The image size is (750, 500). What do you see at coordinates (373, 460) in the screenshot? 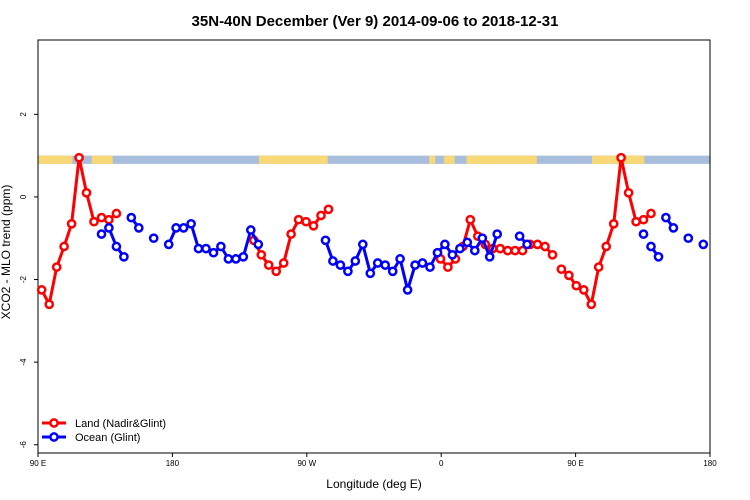
I see `x-axis: 90 E 180 90 W 0 90 E 180` at bounding box center [373, 460].